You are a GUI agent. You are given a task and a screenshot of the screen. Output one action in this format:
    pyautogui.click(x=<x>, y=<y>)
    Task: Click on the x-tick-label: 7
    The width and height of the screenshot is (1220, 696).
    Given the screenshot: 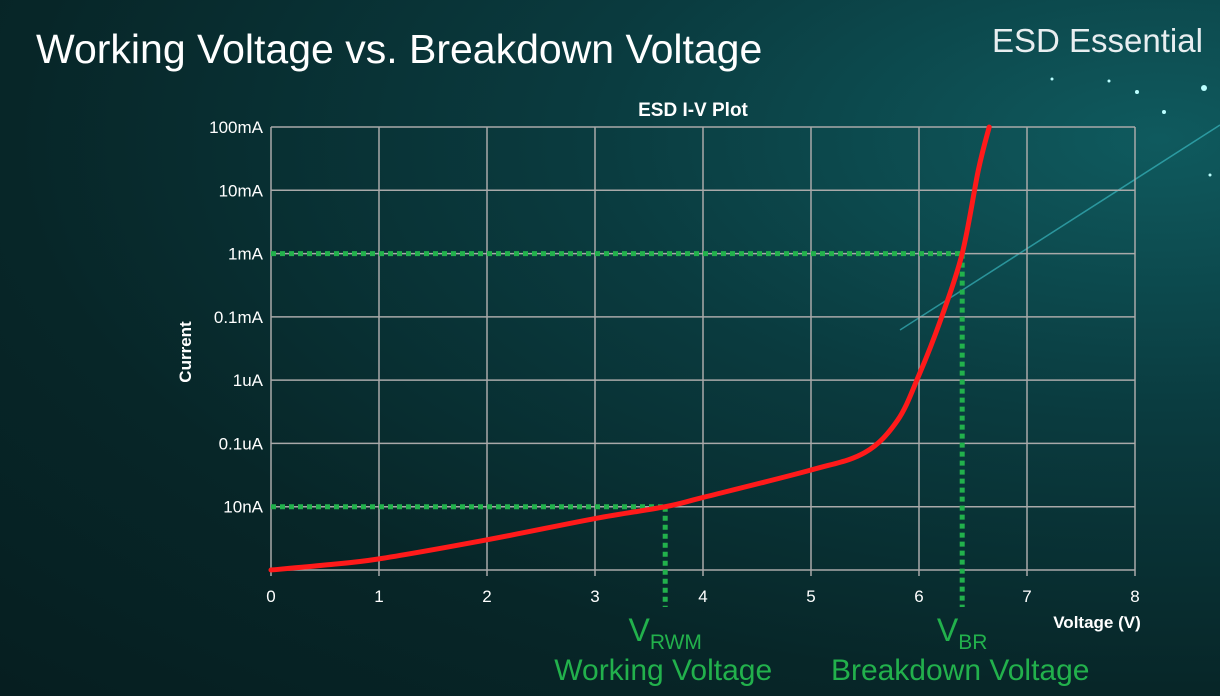 What is the action you would take?
    pyautogui.click(x=1026, y=596)
    